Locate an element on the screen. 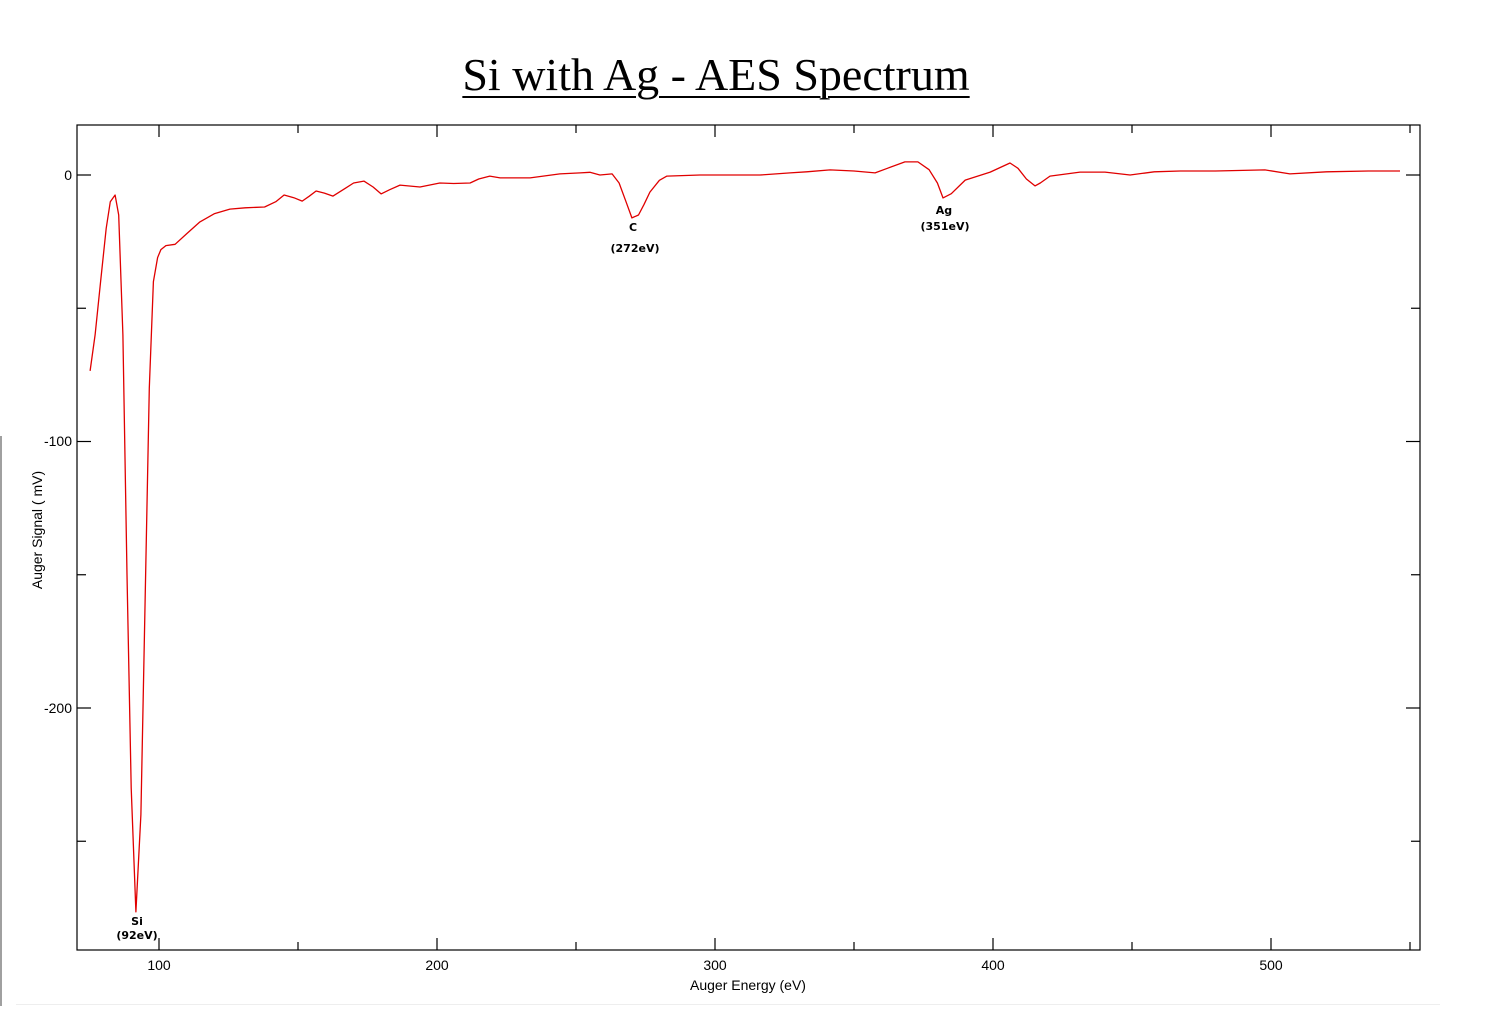  peak-label-si: Si is located at coordinates (137, 921).